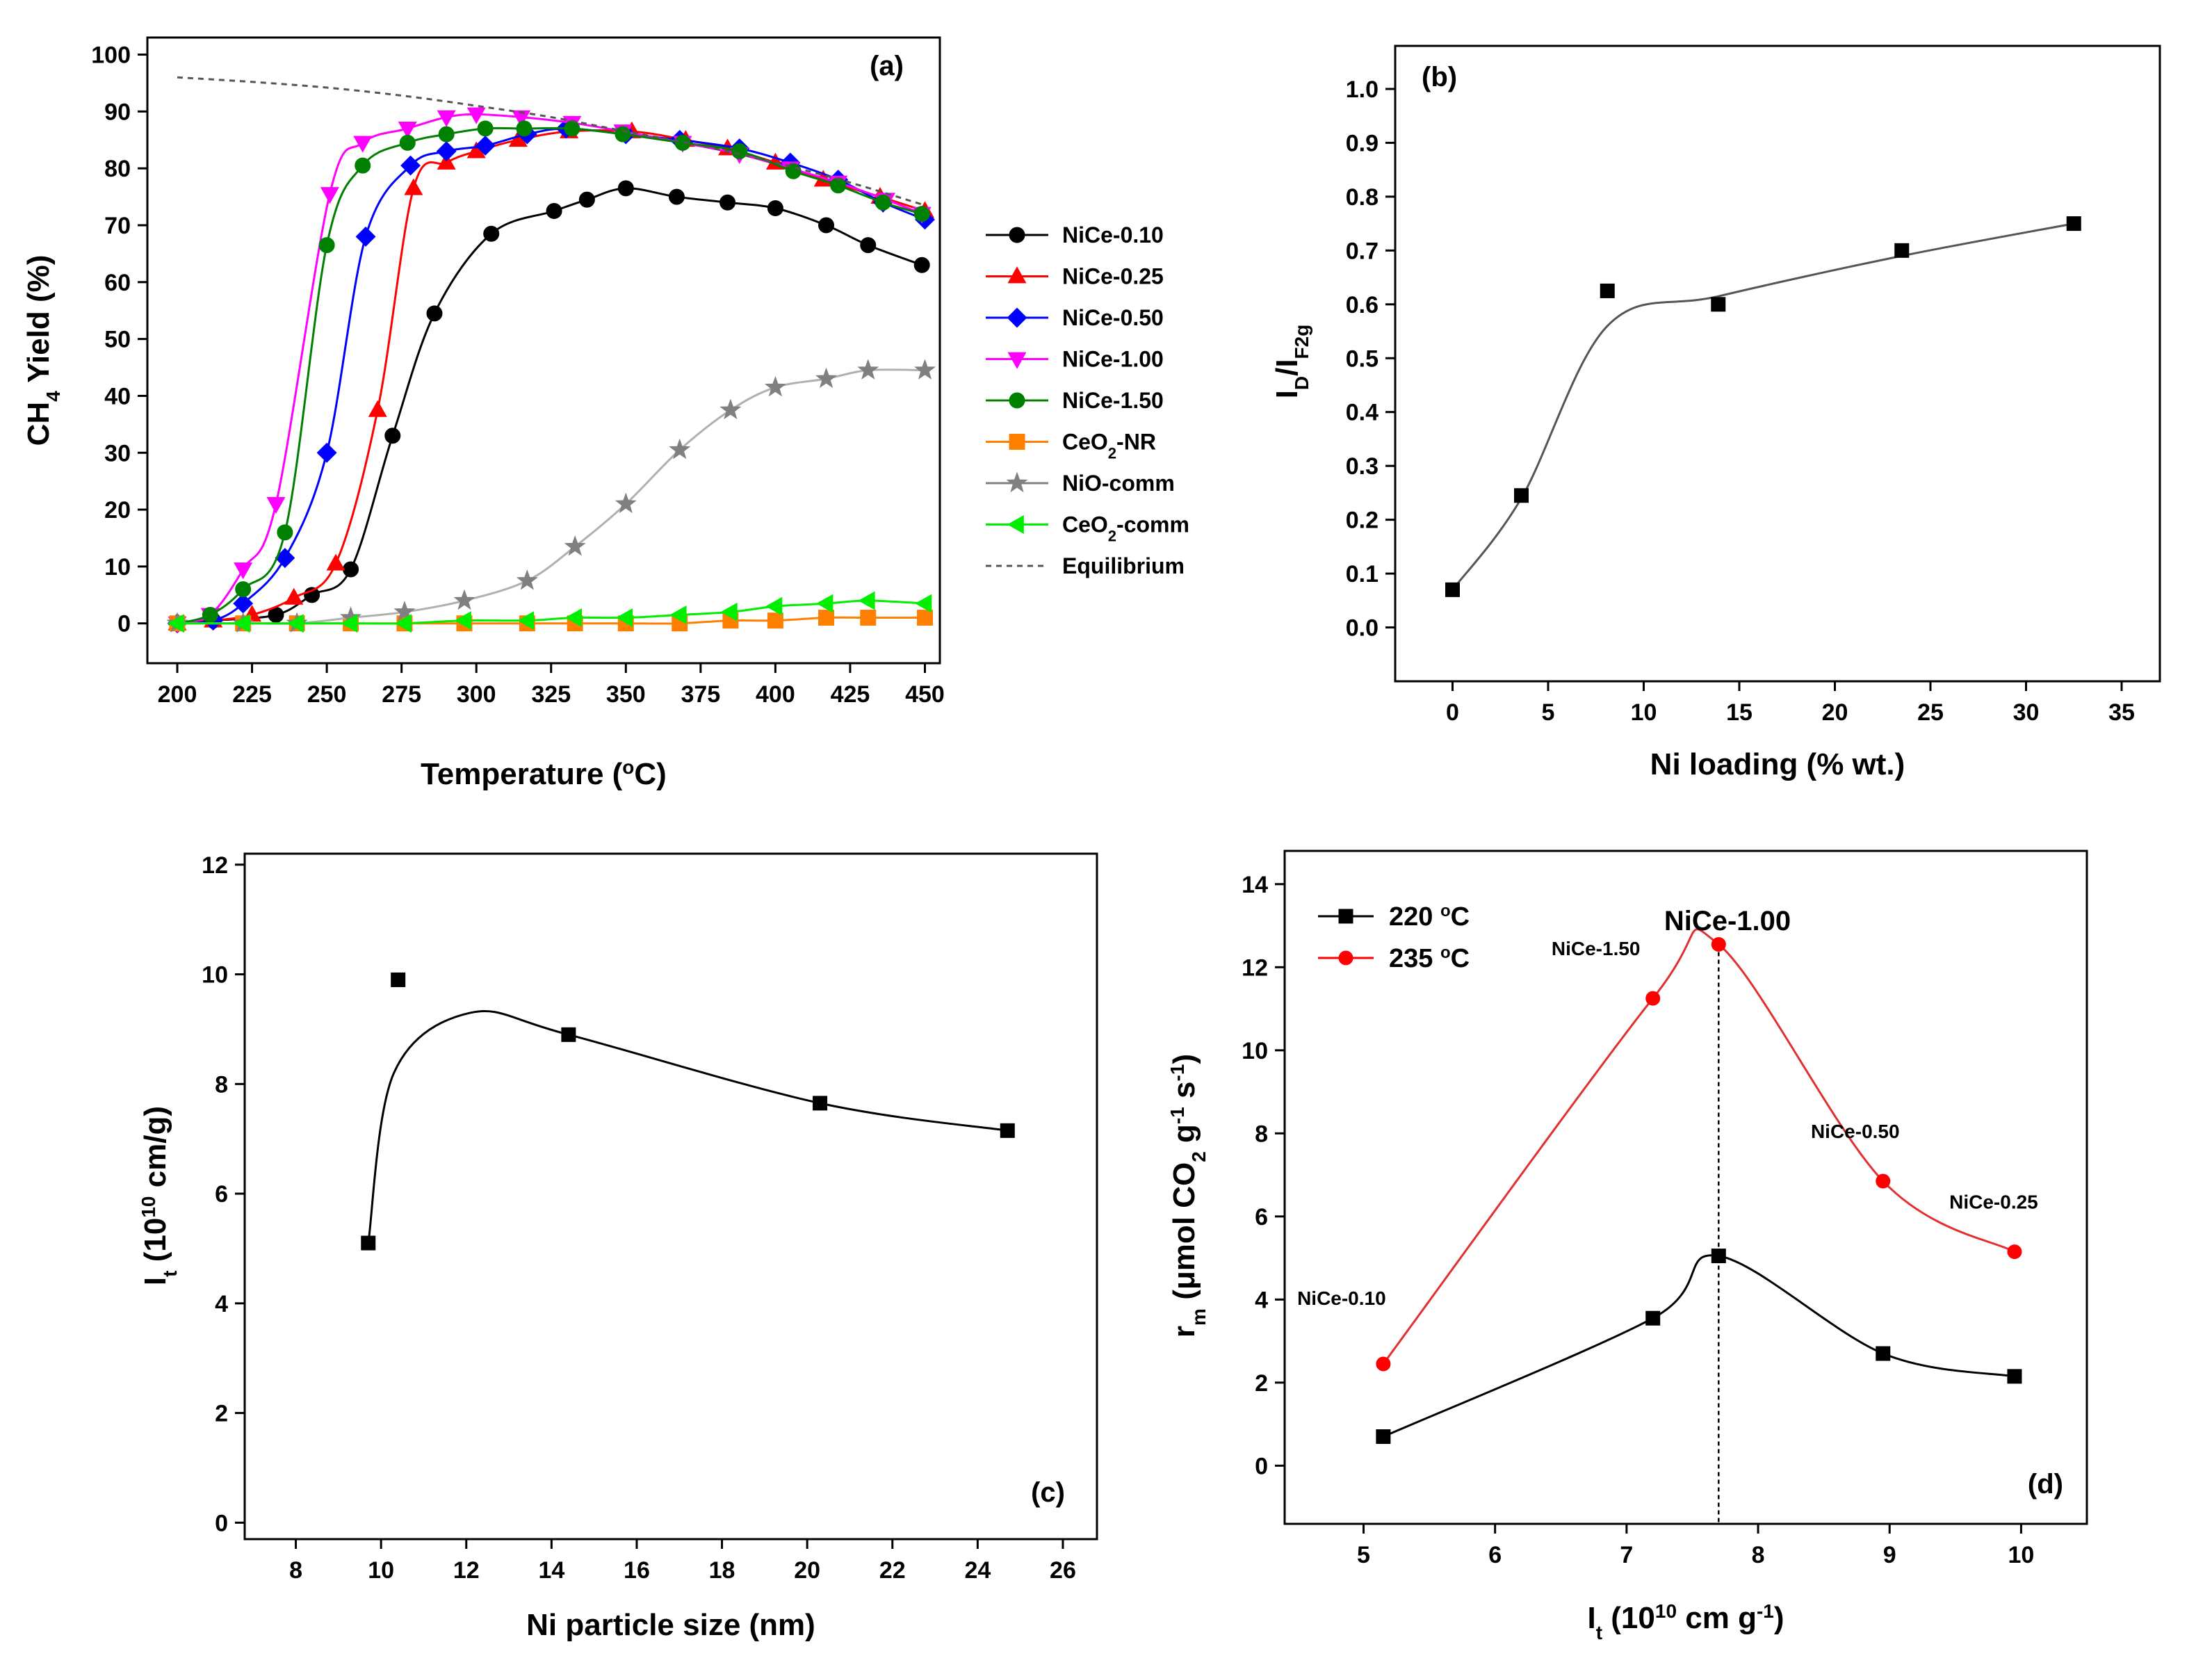 The width and height of the screenshot is (2212, 1674). Describe the element at coordinates (1362, 198) in the screenshot. I see `y-tick-label: 0.8` at that location.